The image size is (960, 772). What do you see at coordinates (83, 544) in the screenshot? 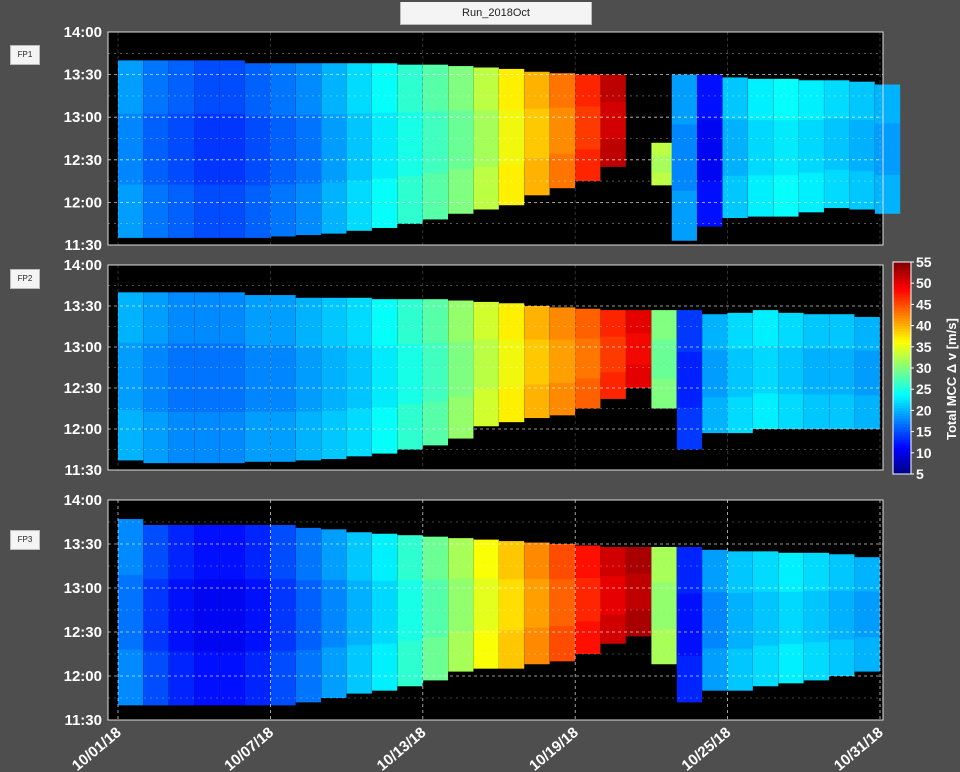
I see `y-tick-label: 13:30` at bounding box center [83, 544].